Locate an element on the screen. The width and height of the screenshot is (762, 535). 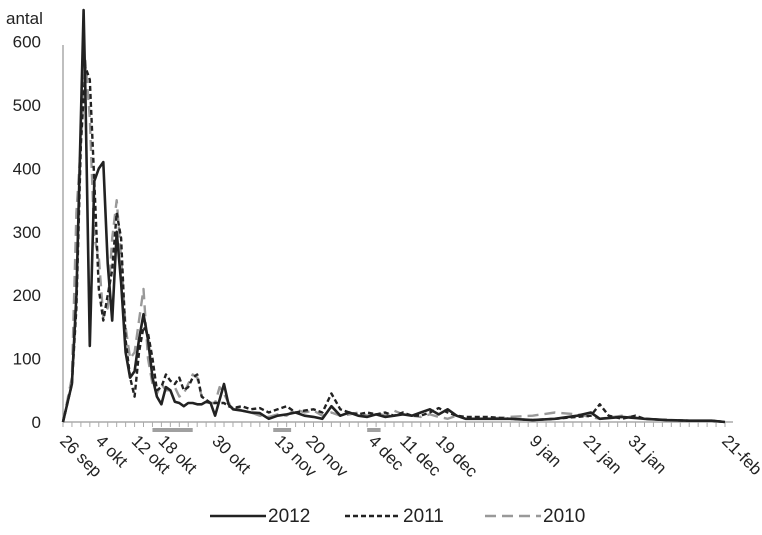
y-tick-label: 500 is located at coordinates (27, 105).